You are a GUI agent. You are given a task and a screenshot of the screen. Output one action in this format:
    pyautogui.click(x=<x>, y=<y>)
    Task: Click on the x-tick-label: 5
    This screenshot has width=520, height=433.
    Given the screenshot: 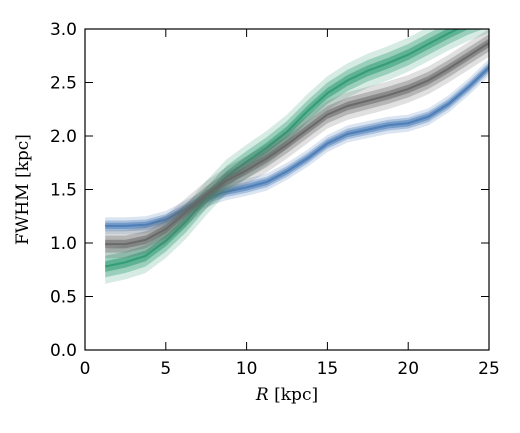 What is the action you would take?
    pyautogui.click(x=165, y=369)
    